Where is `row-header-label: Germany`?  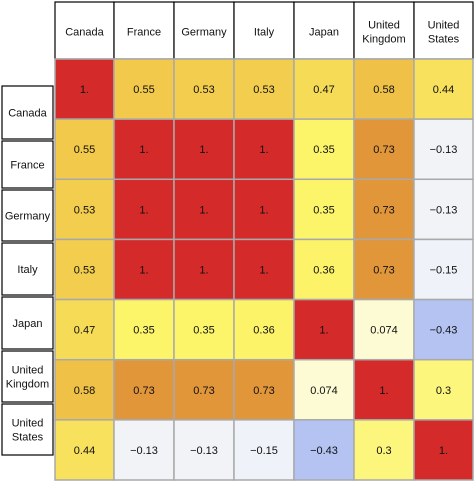
row-header-label: Germany is located at coordinates (28, 217).